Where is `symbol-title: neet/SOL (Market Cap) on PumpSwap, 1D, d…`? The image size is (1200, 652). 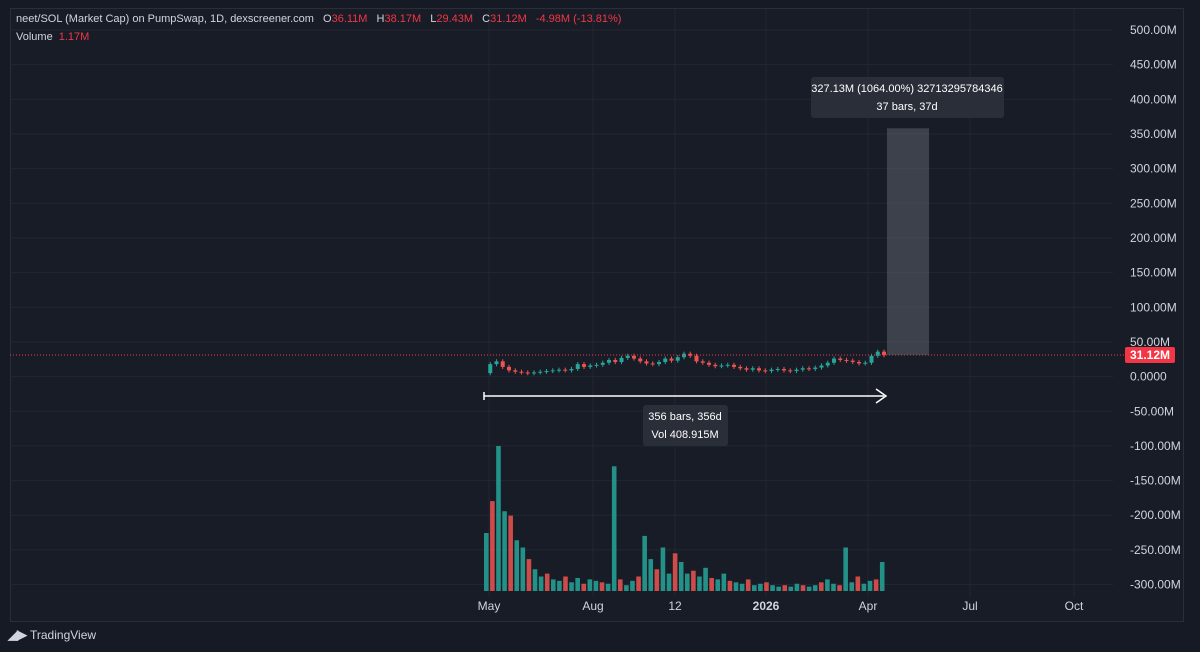
symbol-title: neet/SOL (Market Cap) on PumpSwap, 1D, d… is located at coordinates (165, 19).